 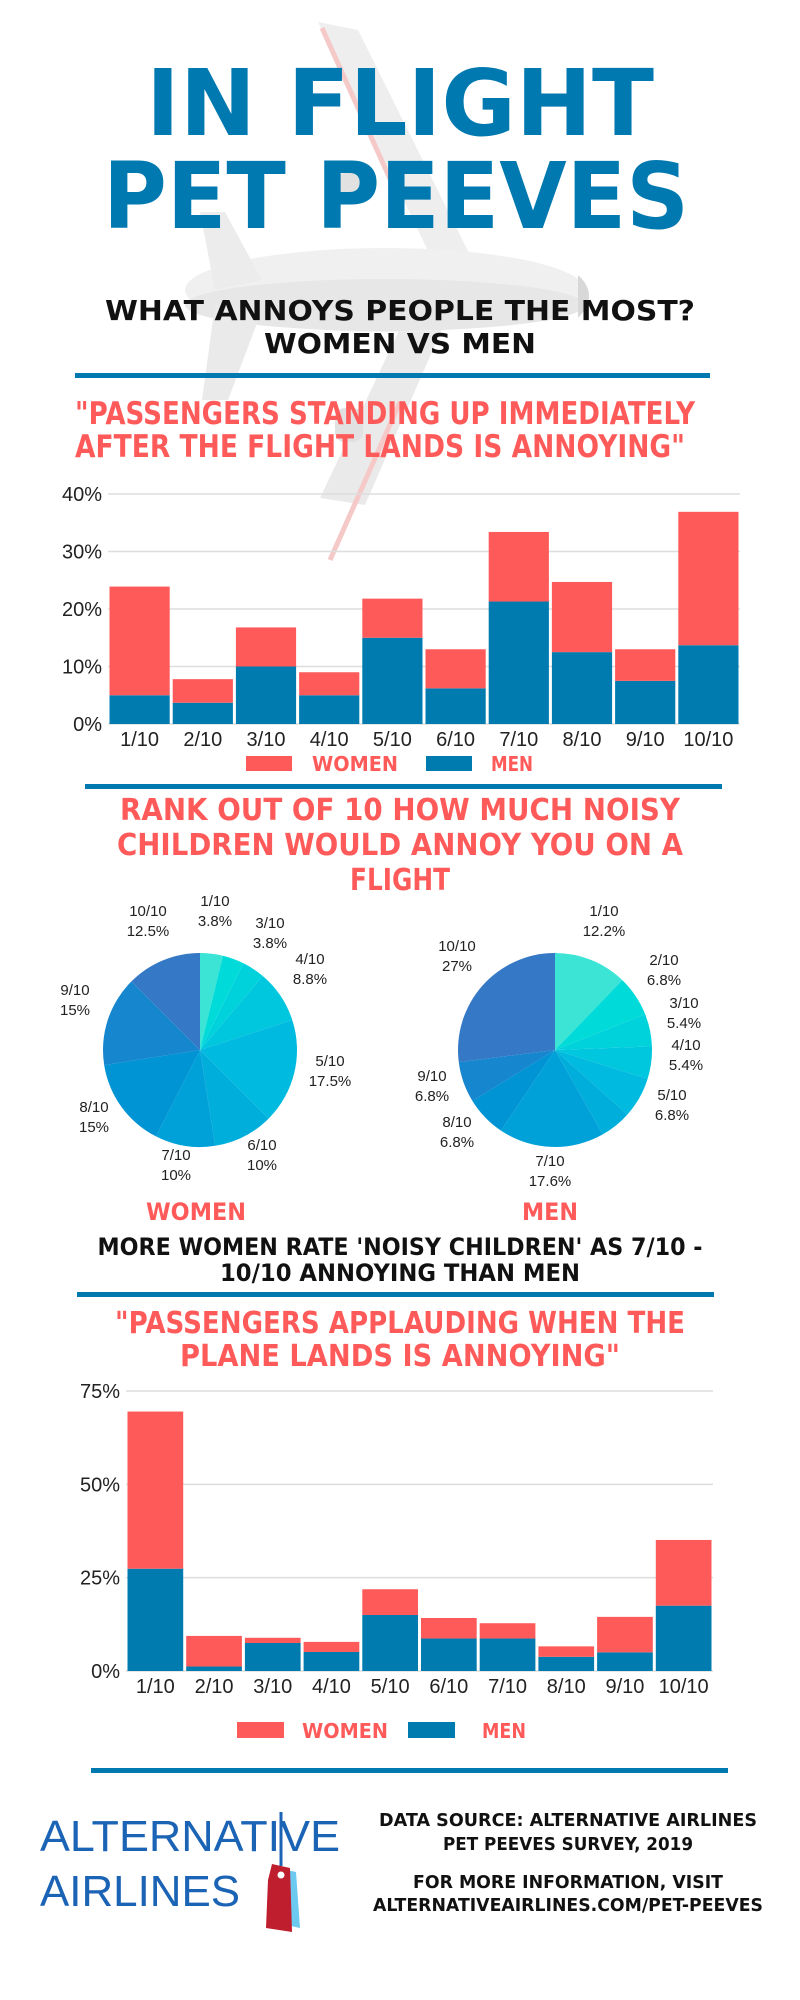 I want to click on pie-label-value: 6.8%, so click(x=672, y=1115).